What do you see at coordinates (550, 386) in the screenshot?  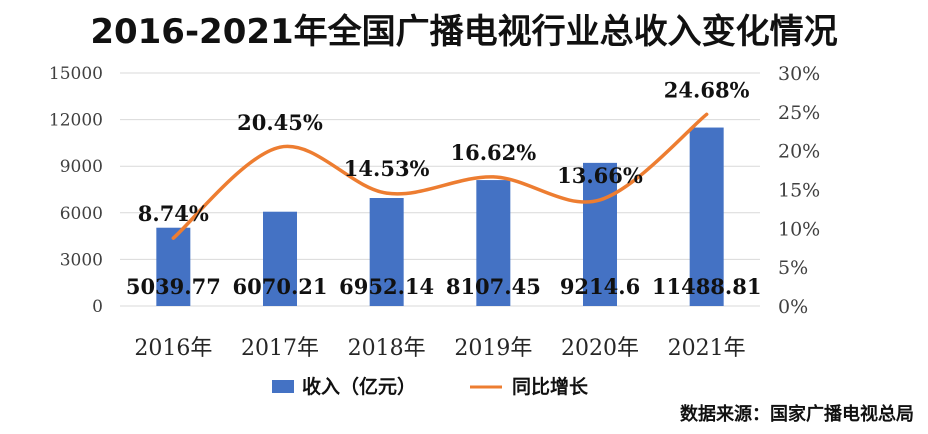 I see `legend-label-line: 同比增长` at bounding box center [550, 386].